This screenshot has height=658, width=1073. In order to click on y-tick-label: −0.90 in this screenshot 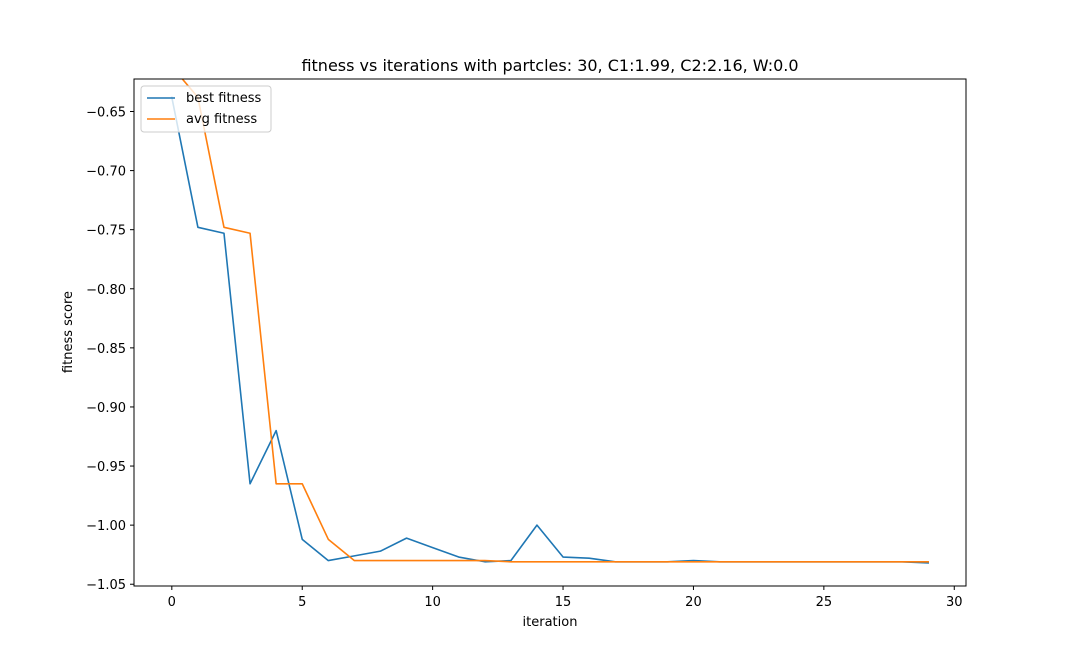, I will do `click(106, 408)`.